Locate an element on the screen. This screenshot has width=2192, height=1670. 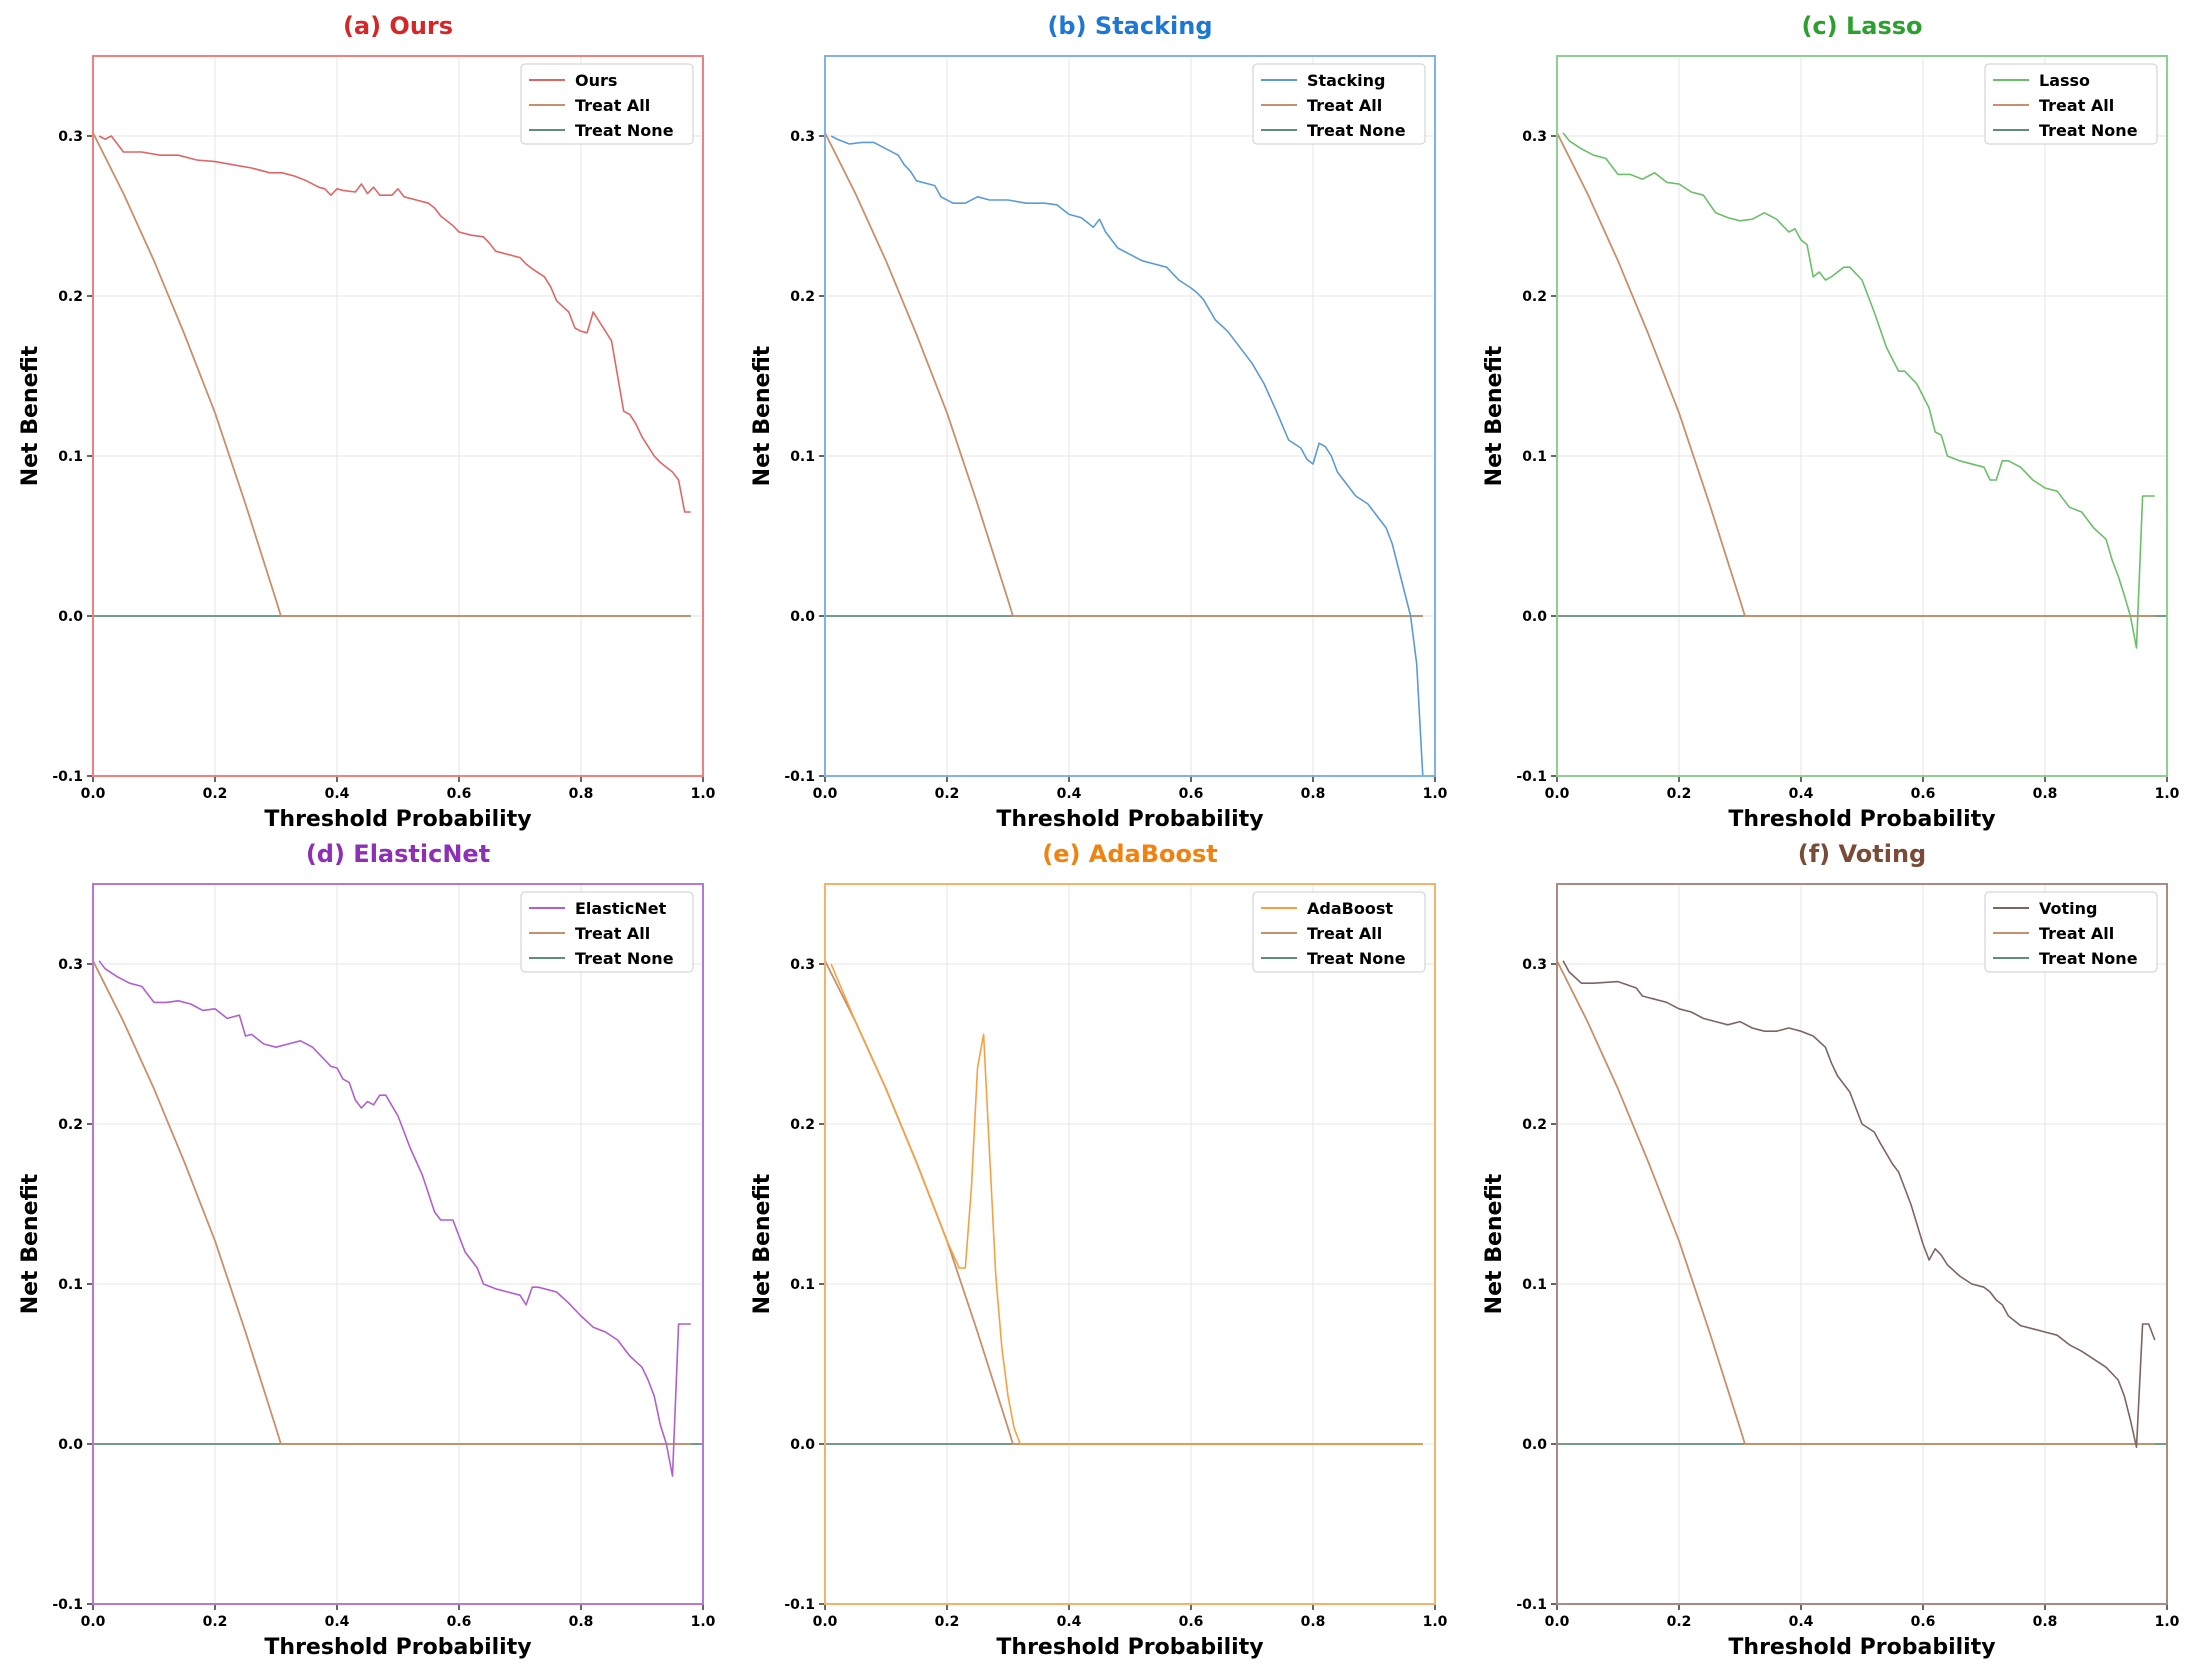
legend: Ours Treat All Treat None is located at coordinates (607, 104).